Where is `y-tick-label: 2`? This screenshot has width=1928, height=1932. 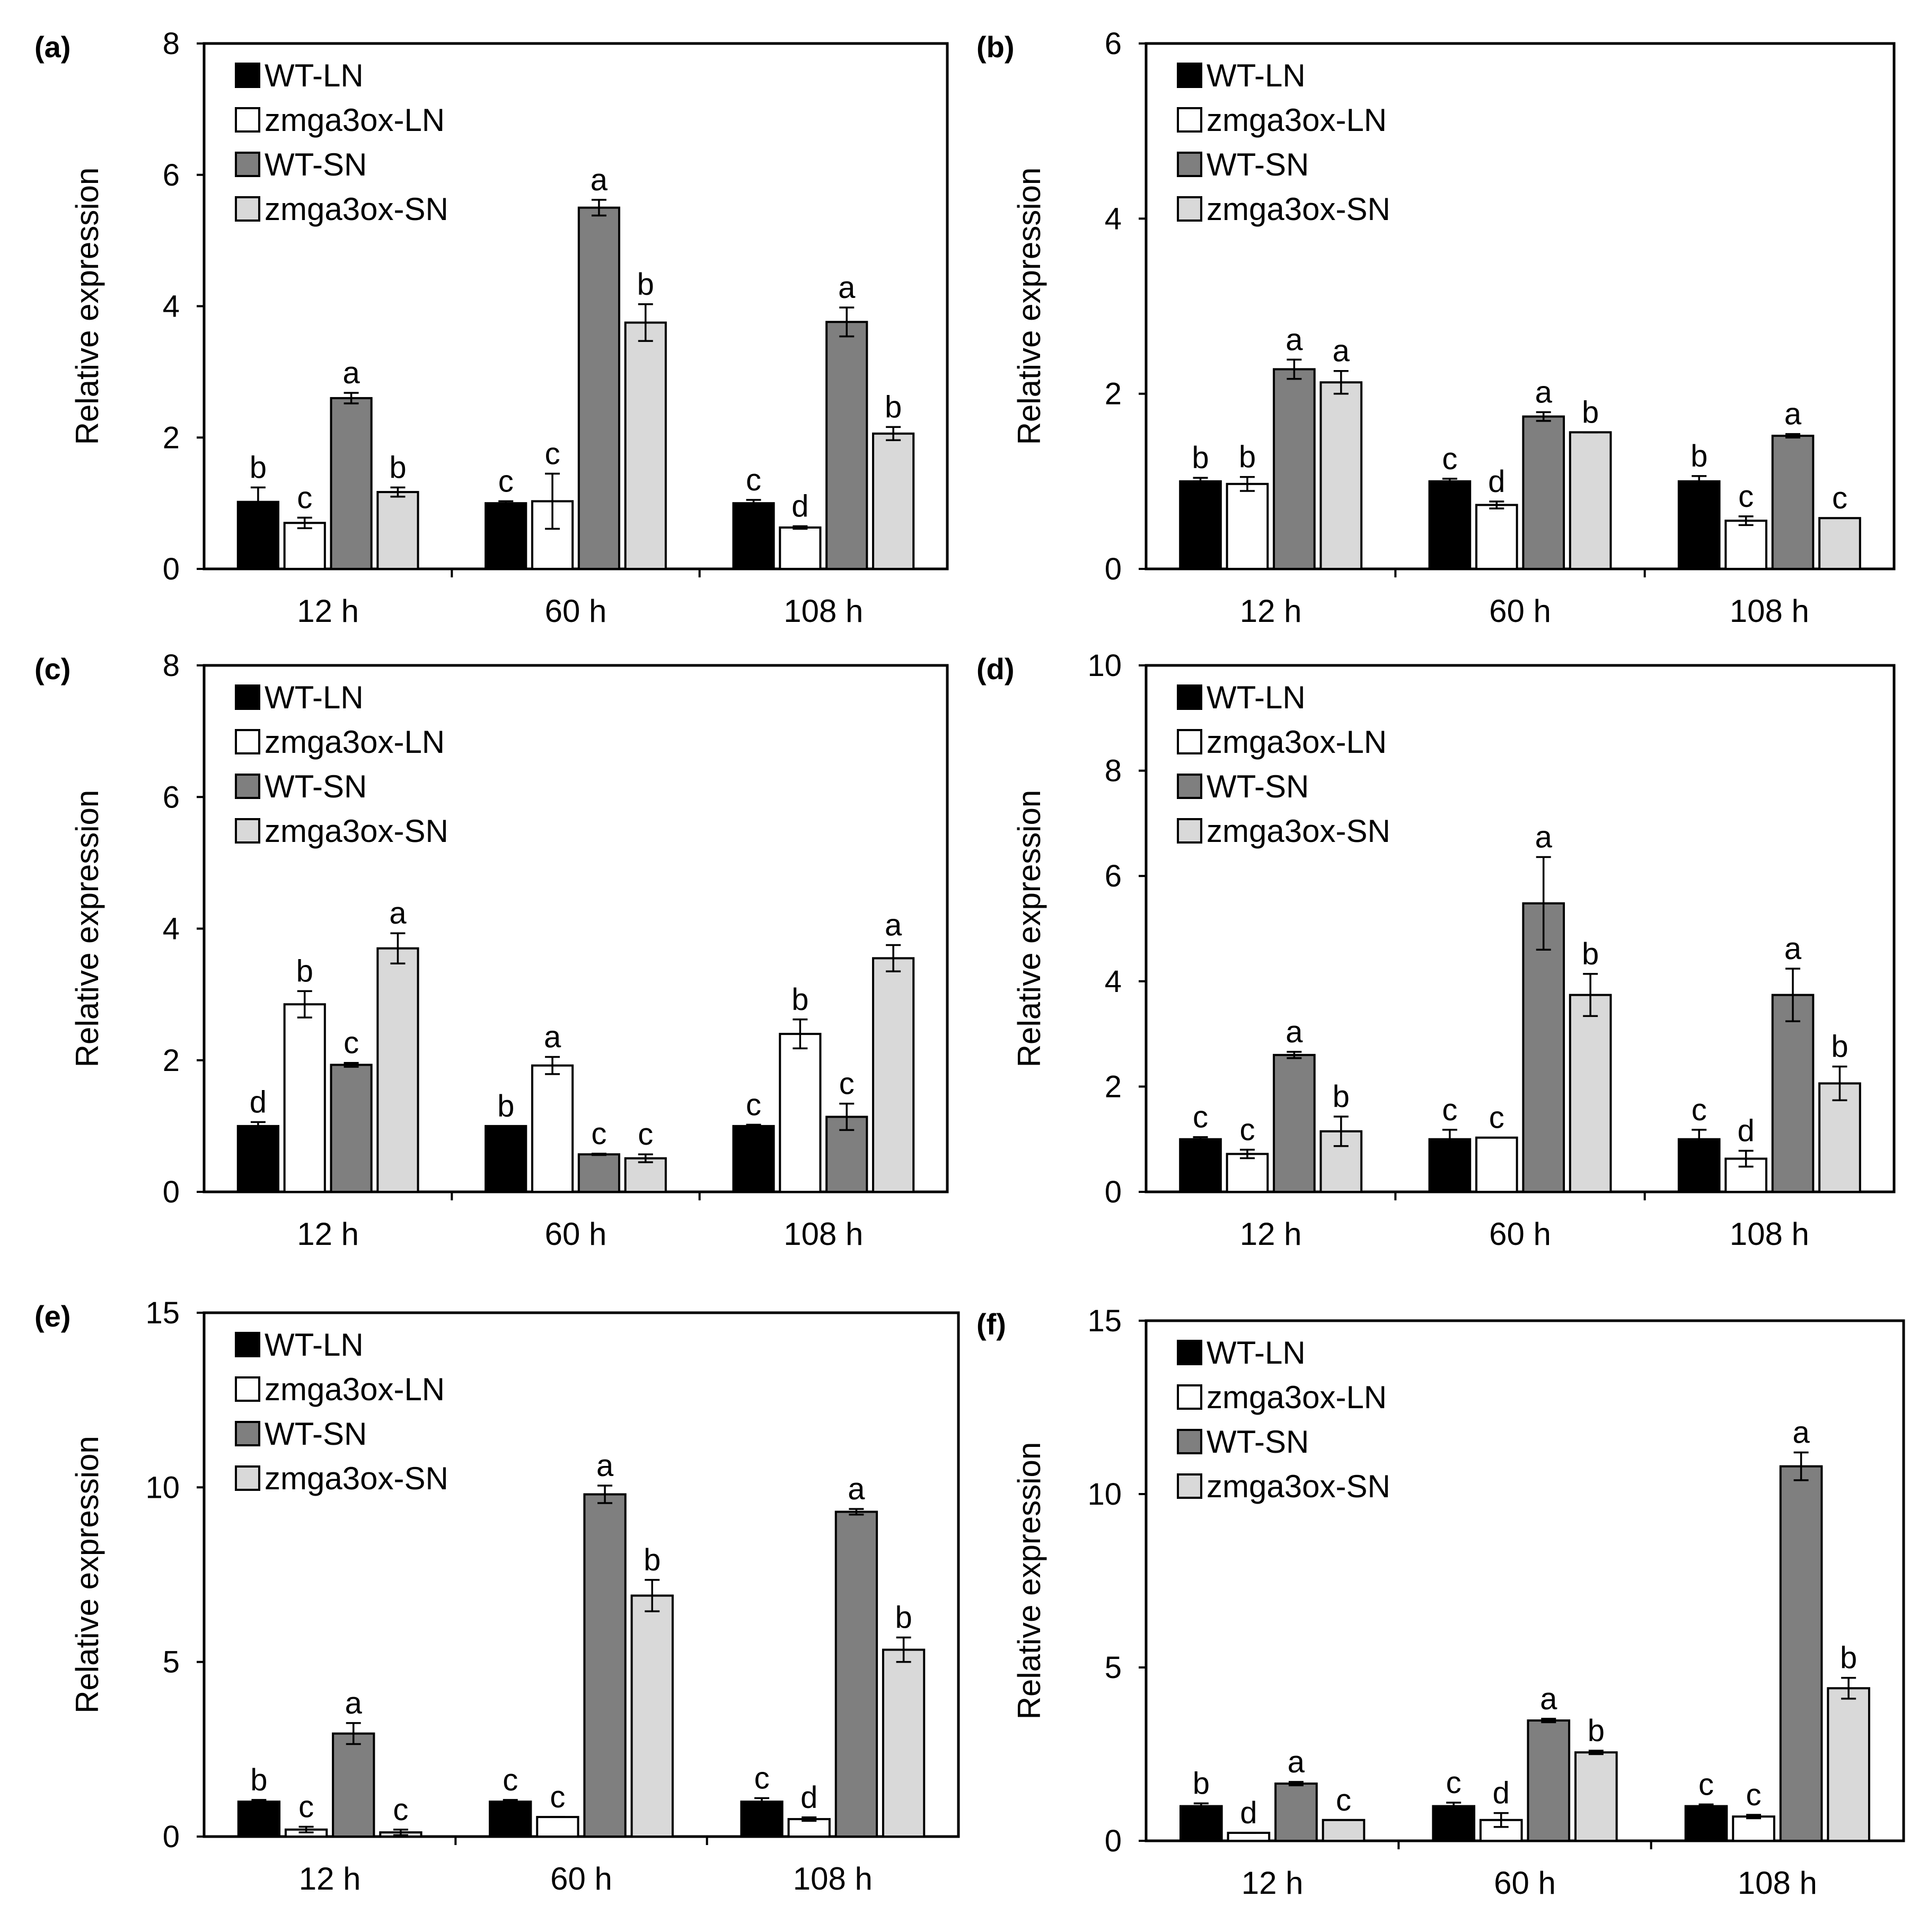 y-tick-label: 2 is located at coordinates (171, 1060).